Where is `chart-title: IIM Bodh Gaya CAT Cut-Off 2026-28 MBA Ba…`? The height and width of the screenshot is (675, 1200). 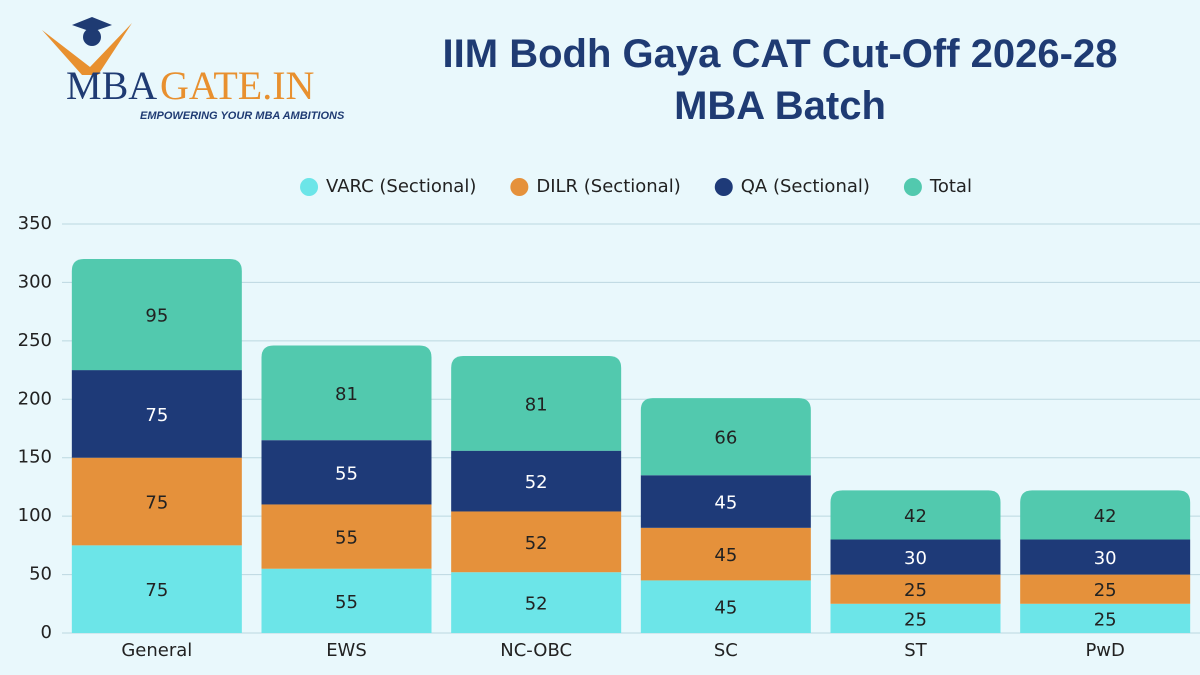 chart-title: IIM Bodh Gaya CAT Cut-Off 2026-28 MBA Ba… is located at coordinates (780, 80).